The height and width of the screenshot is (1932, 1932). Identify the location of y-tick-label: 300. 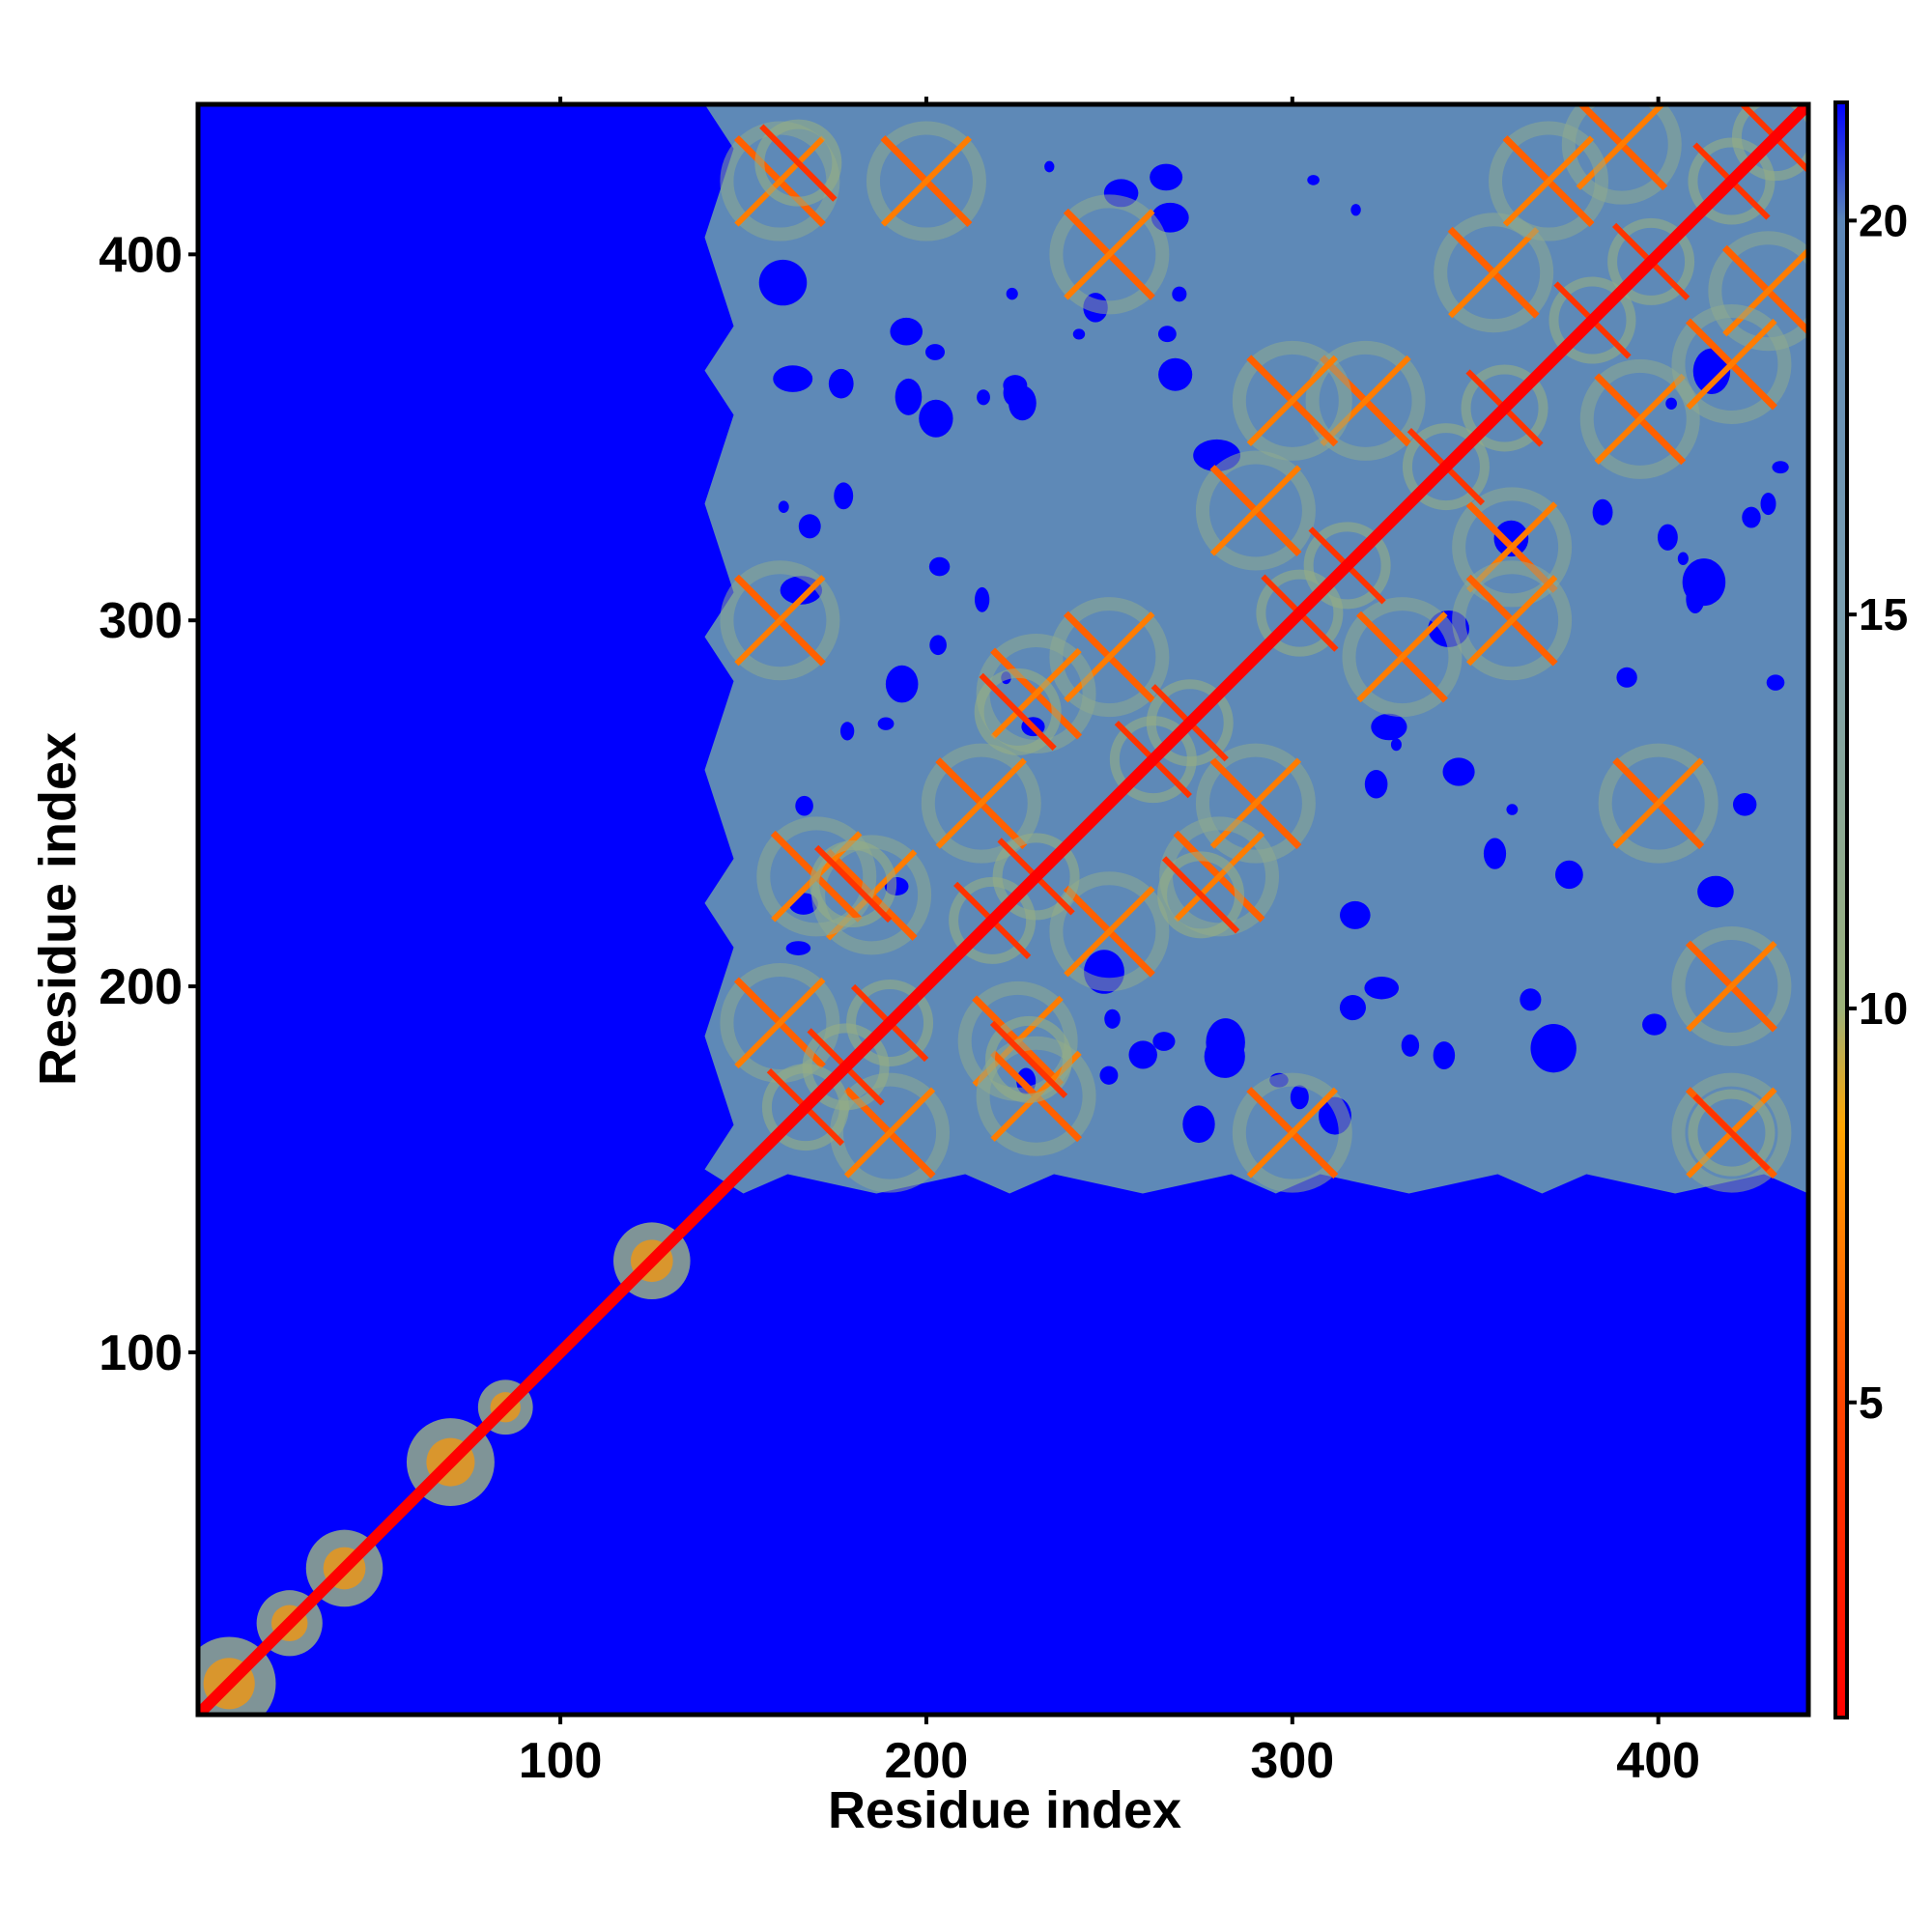
(141, 621).